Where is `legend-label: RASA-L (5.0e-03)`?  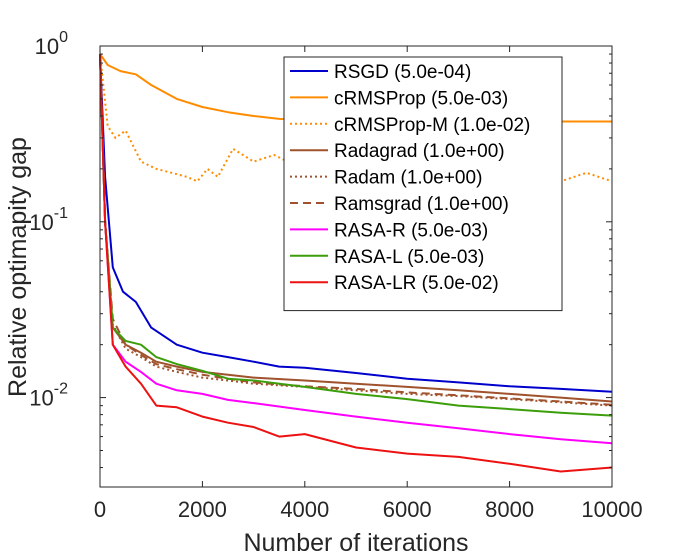
legend-label: RASA-L (5.0e-03) is located at coordinates (409, 257).